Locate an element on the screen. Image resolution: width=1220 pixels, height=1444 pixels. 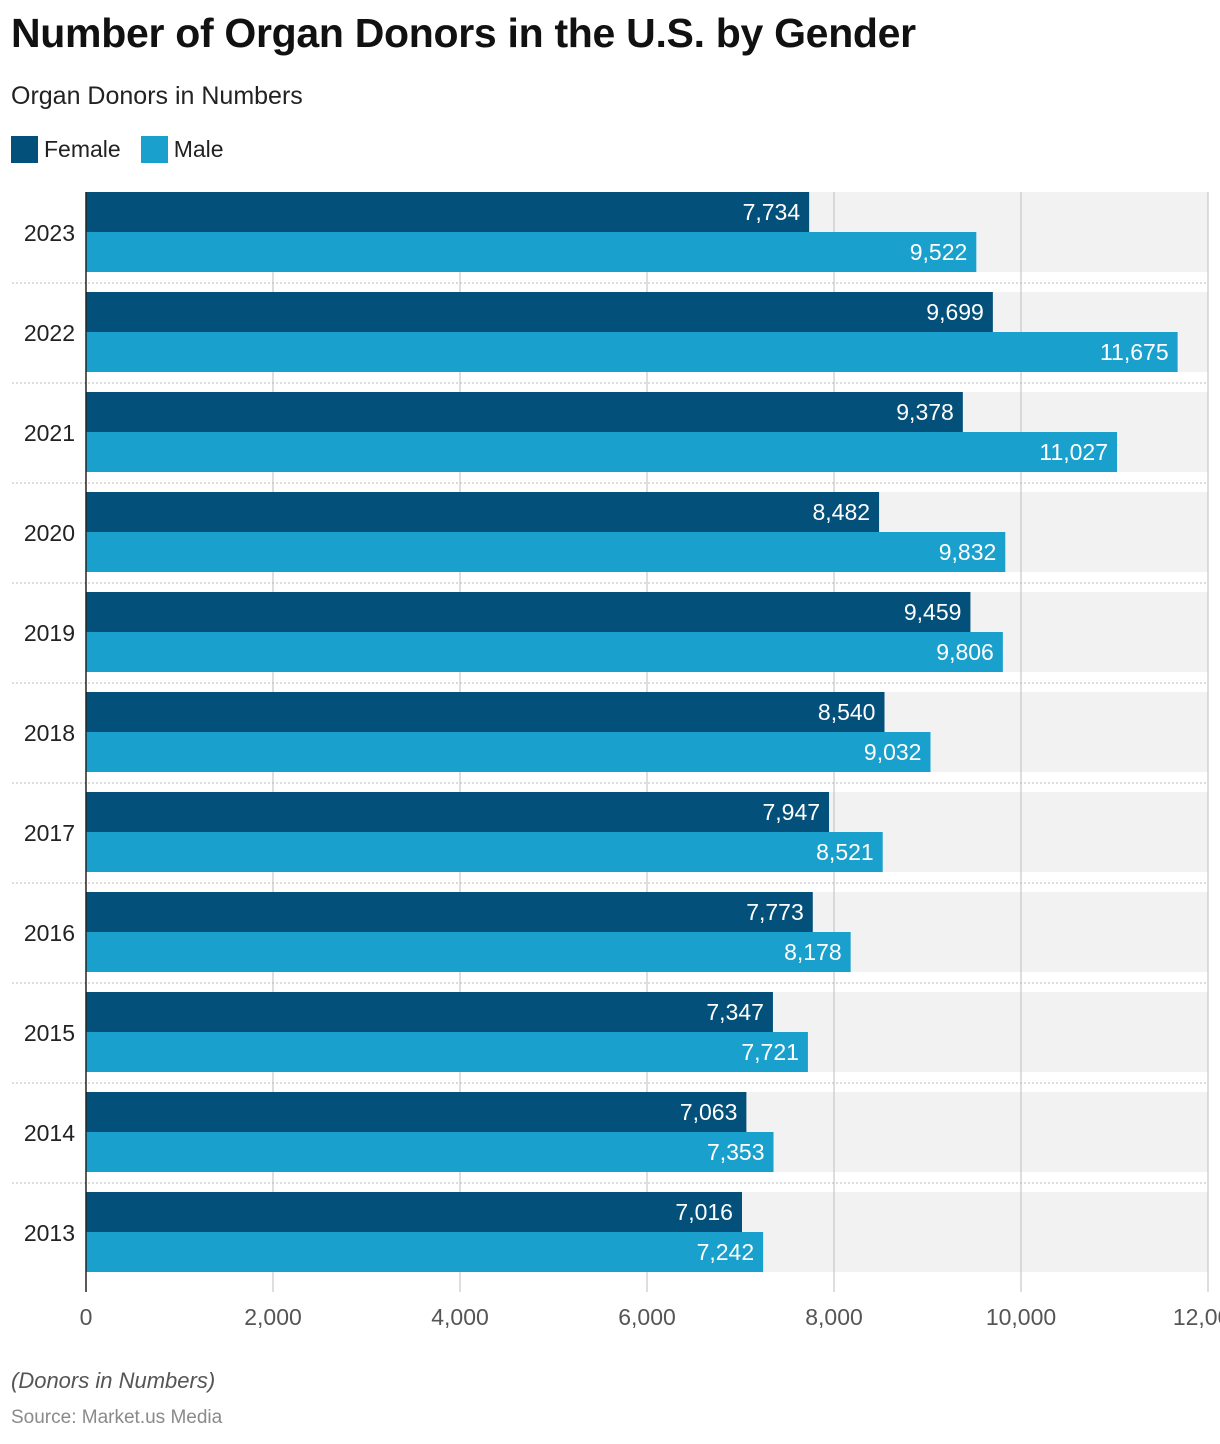
data-label-male-2020: 9,832 is located at coordinates (968, 552).